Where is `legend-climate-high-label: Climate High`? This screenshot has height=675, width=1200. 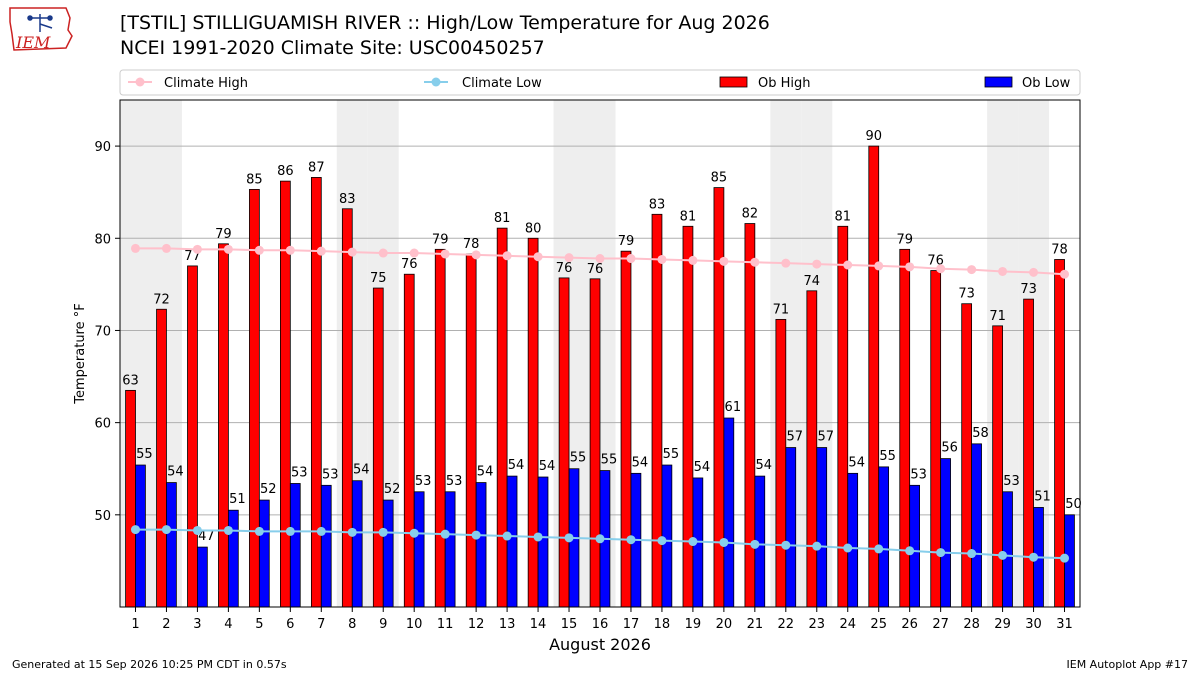 legend-climate-high-label: Climate High is located at coordinates (206, 83).